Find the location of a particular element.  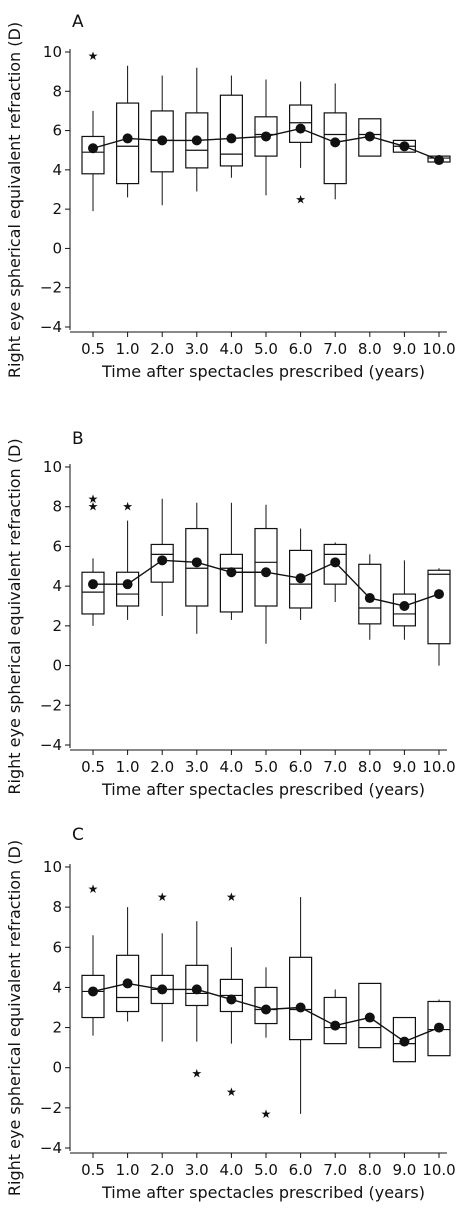

x-tick-label: 7.0 is located at coordinates (335, 349).